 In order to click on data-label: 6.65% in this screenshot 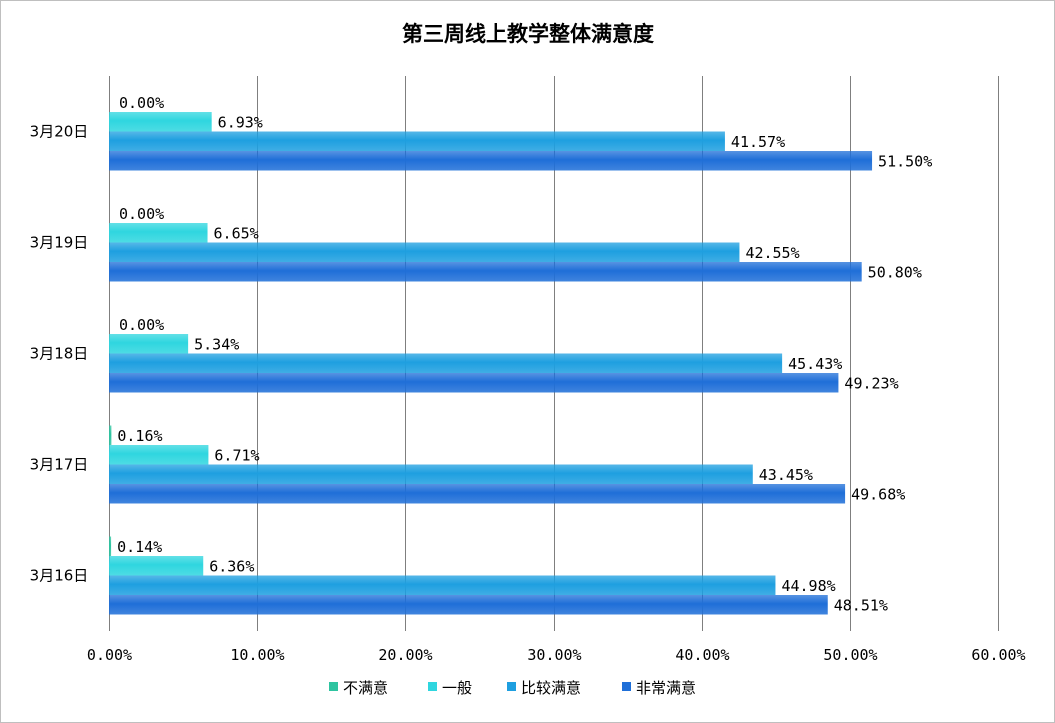, I will do `click(236, 233)`.